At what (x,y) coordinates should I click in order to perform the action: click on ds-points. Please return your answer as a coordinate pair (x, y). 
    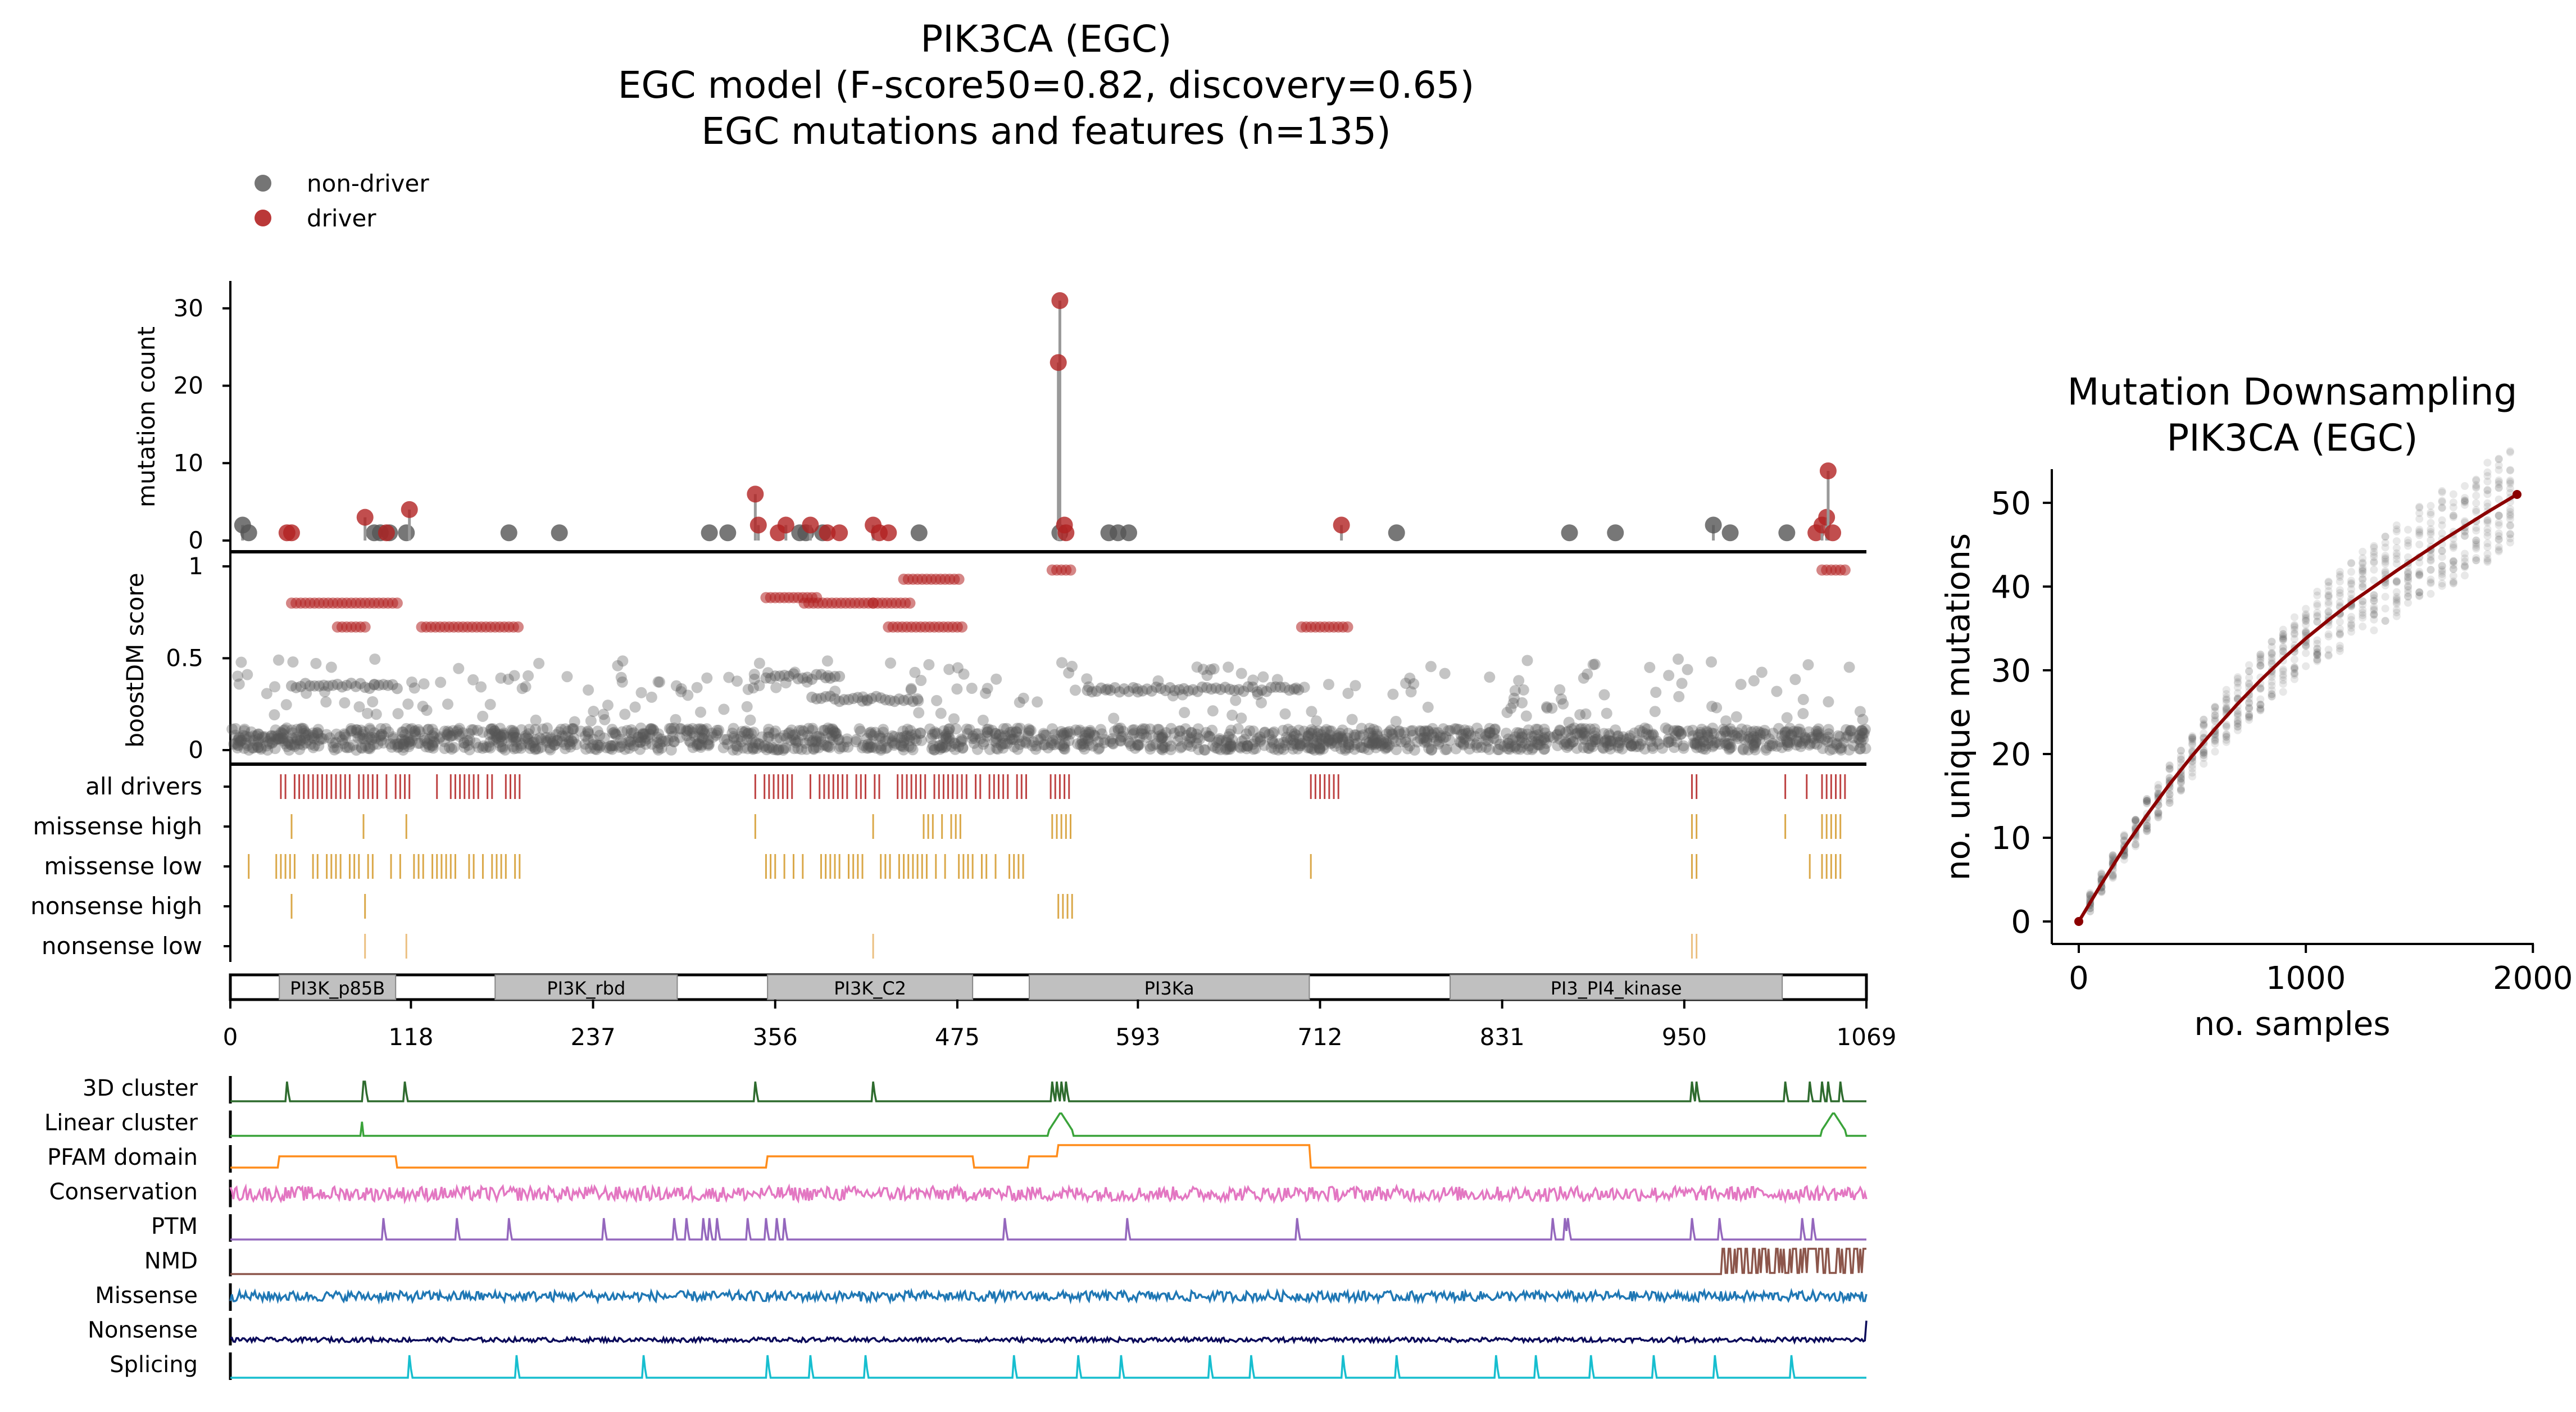
    Looking at the image, I should click on (2300, 681).